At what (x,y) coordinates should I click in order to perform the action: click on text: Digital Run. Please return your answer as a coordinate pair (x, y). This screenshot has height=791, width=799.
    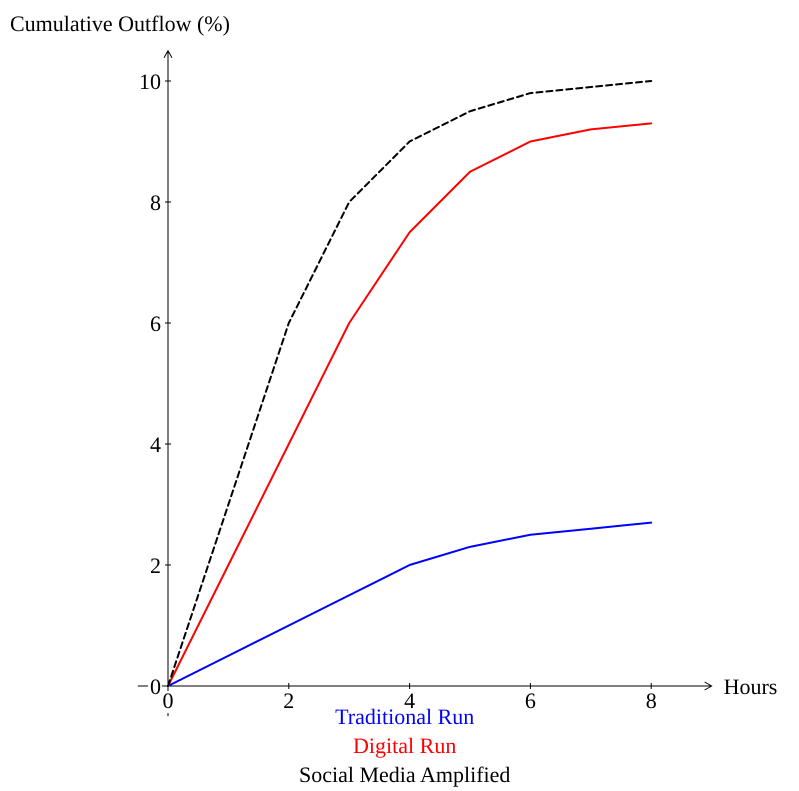
    Looking at the image, I should click on (404, 745).